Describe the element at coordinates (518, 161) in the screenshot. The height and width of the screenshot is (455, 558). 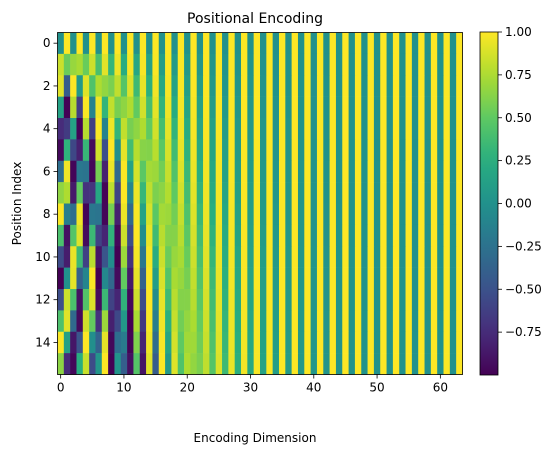
I see `colorbar-tick-label: 0.25` at that location.